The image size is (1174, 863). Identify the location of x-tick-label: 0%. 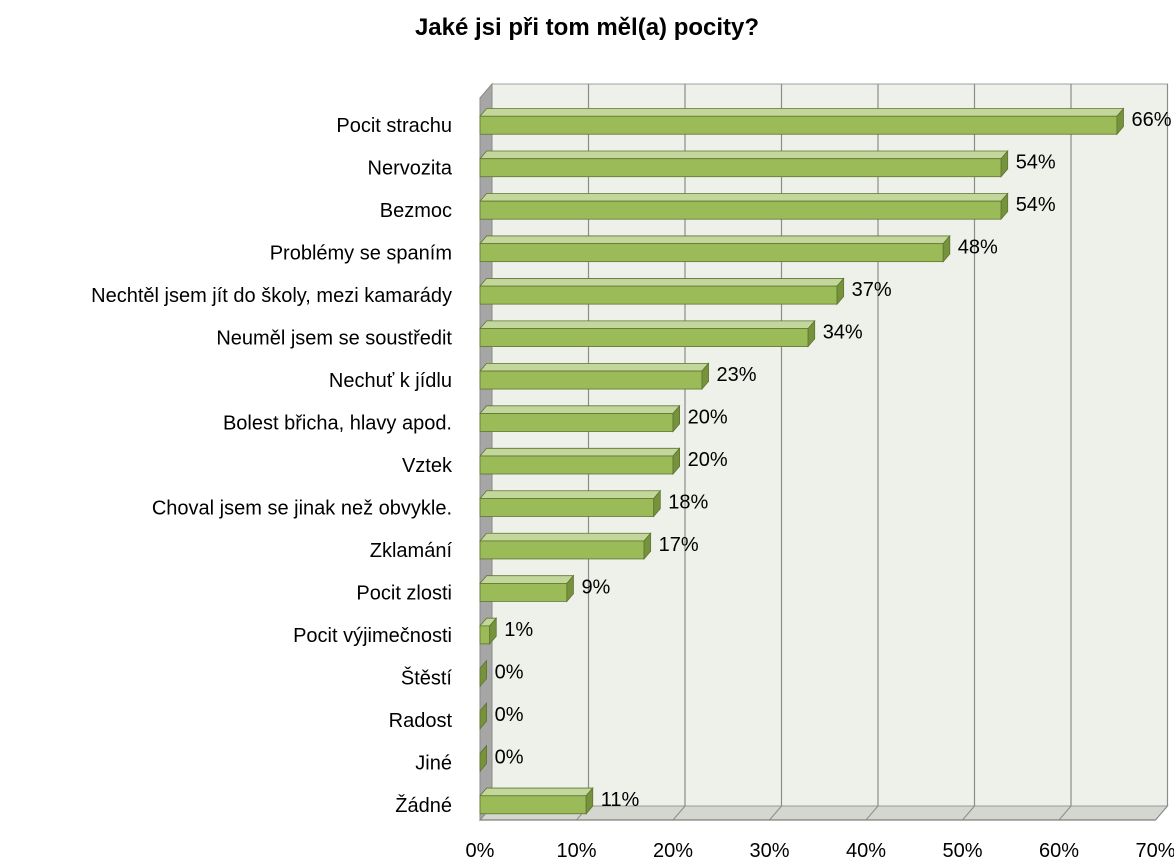
(480, 851).